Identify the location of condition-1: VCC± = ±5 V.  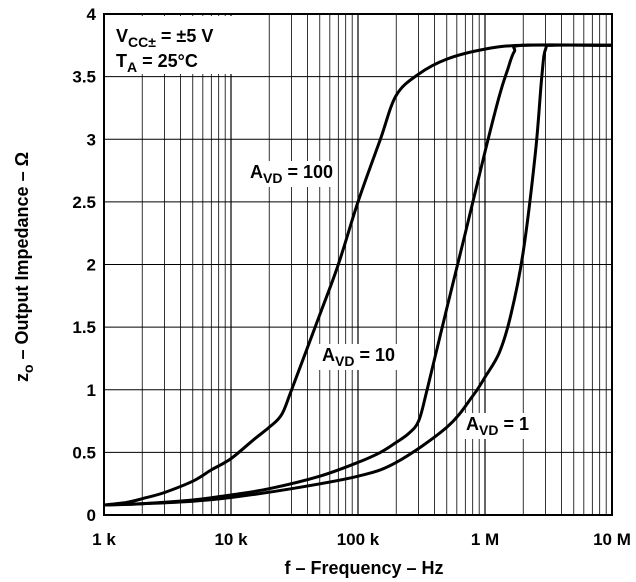
(164, 38).